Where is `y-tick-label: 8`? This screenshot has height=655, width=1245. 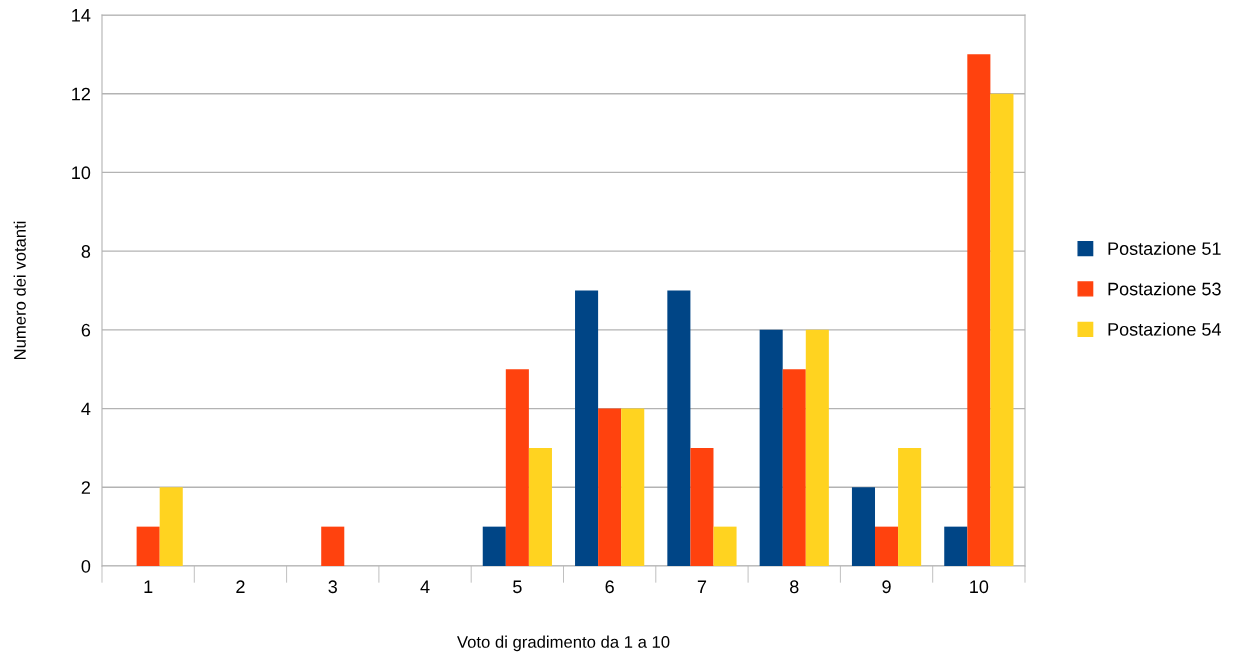
y-tick-label: 8 is located at coordinates (86, 251).